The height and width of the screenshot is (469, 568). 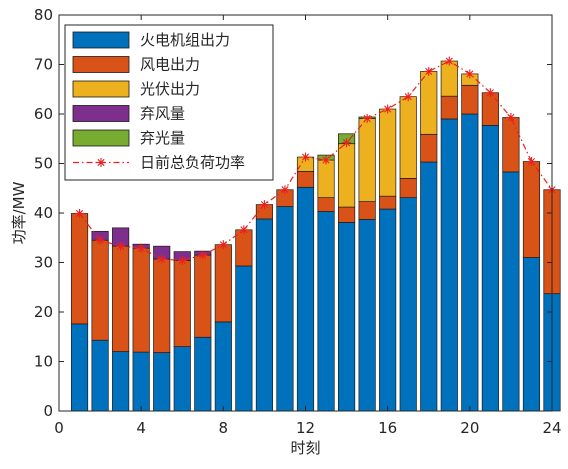 I want to click on y-tick-label: 30, so click(x=43, y=263).